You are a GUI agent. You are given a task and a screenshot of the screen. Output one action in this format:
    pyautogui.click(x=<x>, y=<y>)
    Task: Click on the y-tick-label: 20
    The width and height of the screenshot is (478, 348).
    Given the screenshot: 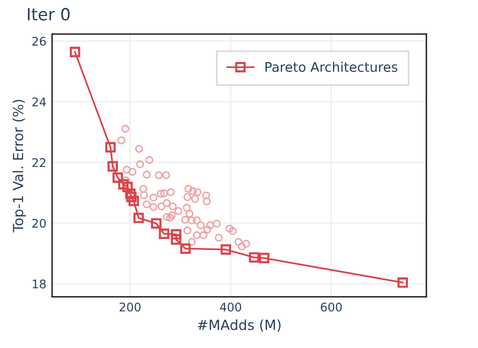 What is the action you would take?
    pyautogui.click(x=39, y=223)
    